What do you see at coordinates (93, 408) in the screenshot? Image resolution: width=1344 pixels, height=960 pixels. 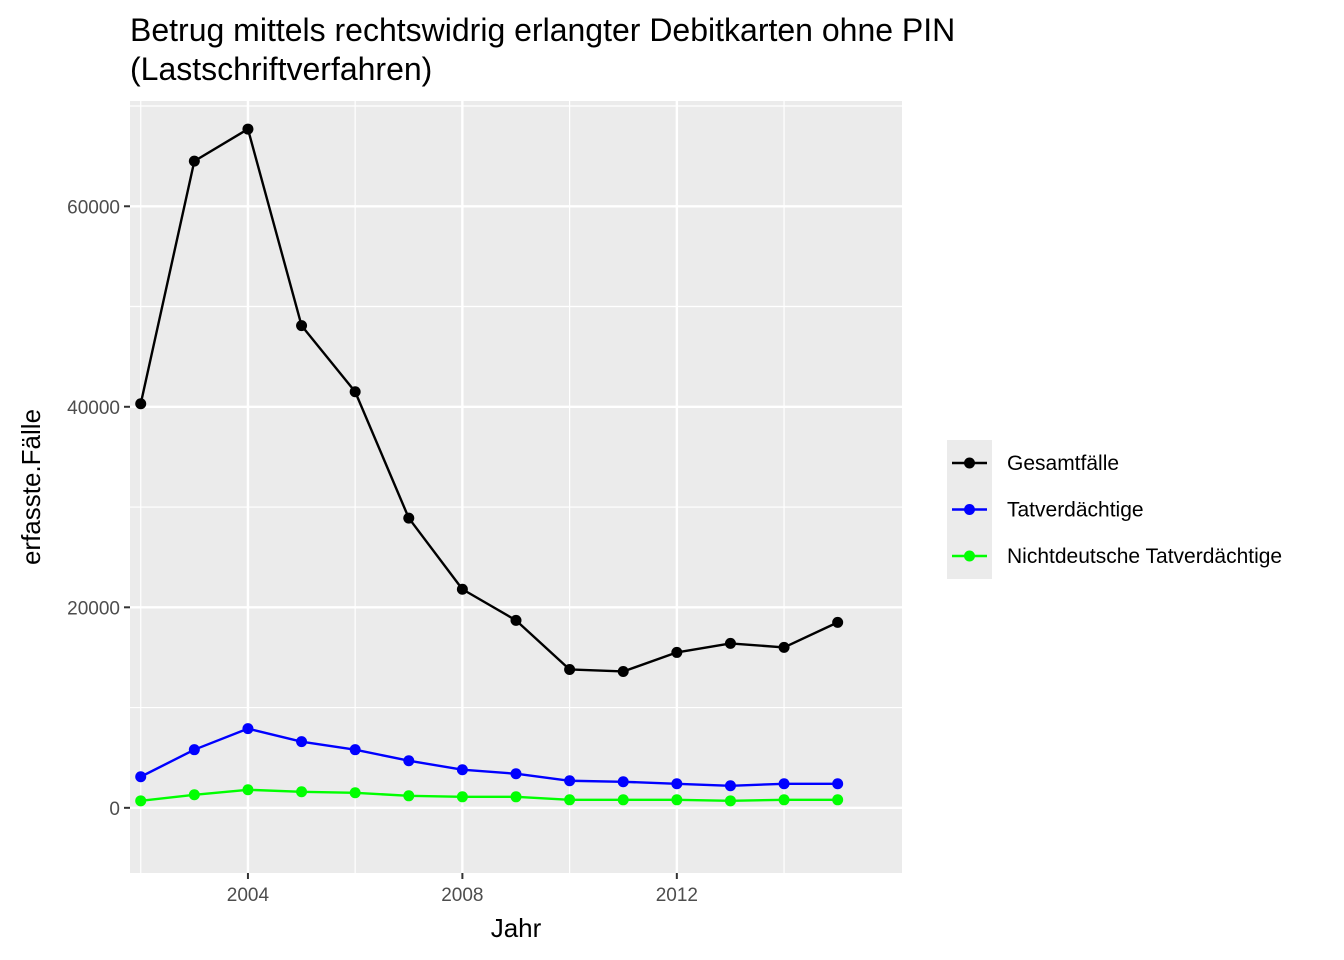 I see `y-tick-label: 40000` at bounding box center [93, 408].